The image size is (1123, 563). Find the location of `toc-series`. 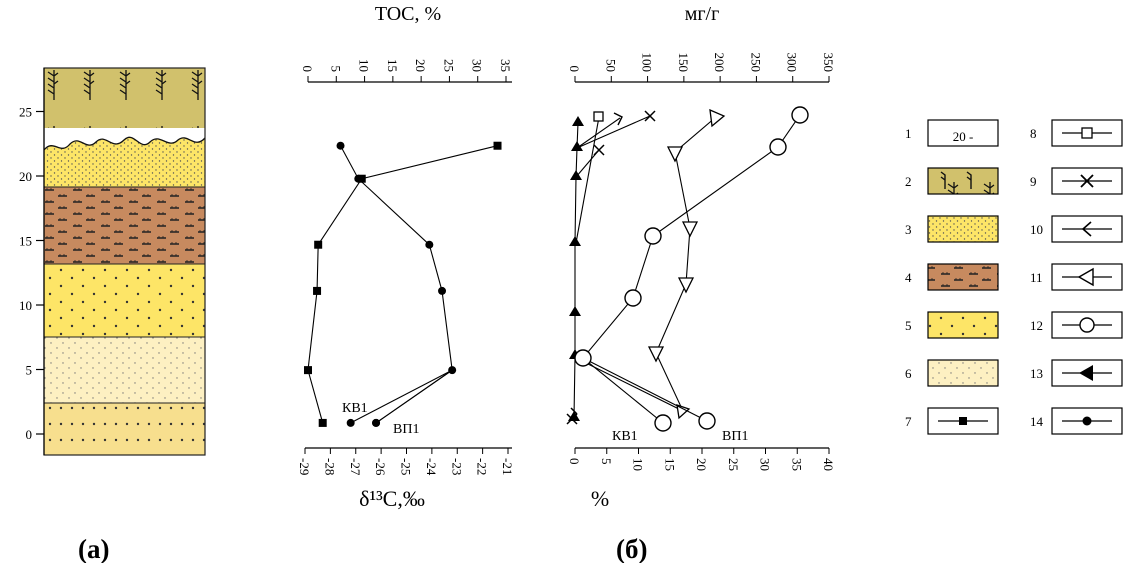

toc-series is located at coordinates (403, 284).